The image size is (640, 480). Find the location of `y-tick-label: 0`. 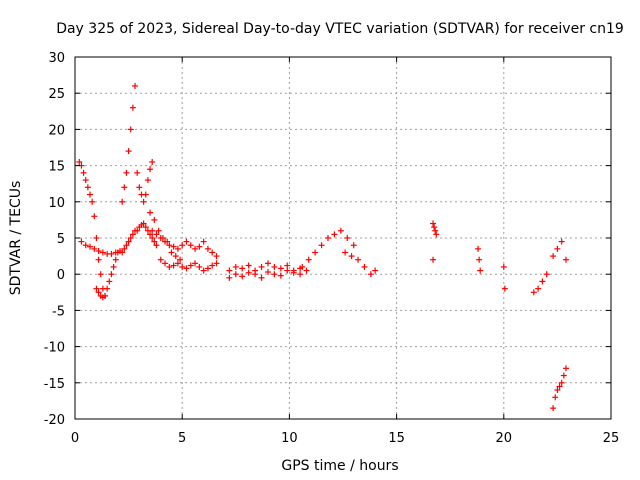

y-tick-label: 0 is located at coordinates (61, 275).